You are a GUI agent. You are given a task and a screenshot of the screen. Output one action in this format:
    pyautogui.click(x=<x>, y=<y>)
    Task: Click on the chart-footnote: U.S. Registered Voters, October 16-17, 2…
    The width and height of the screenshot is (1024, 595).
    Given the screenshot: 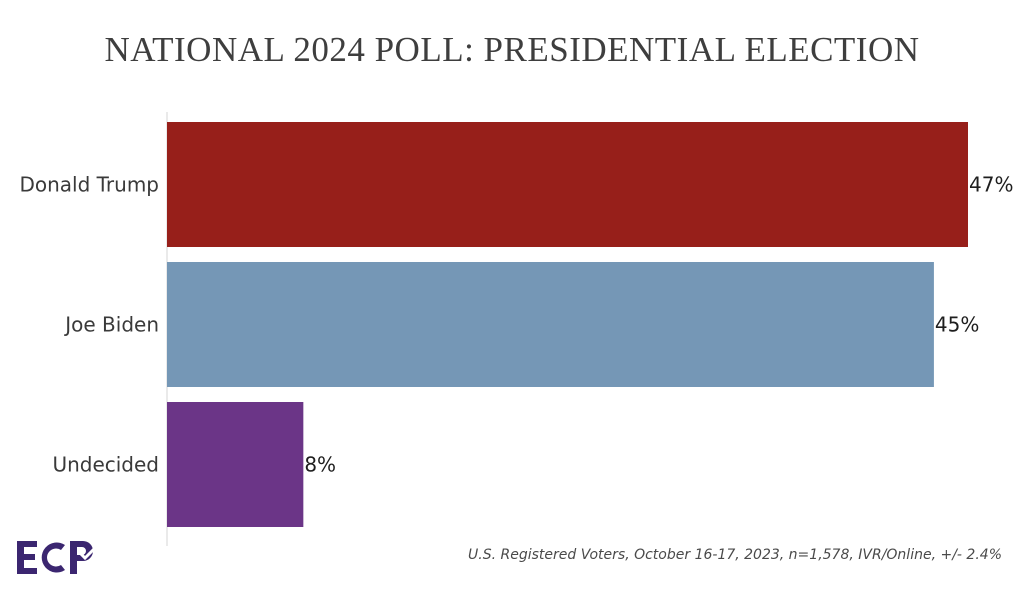 What is the action you would take?
    pyautogui.click(x=735, y=555)
    